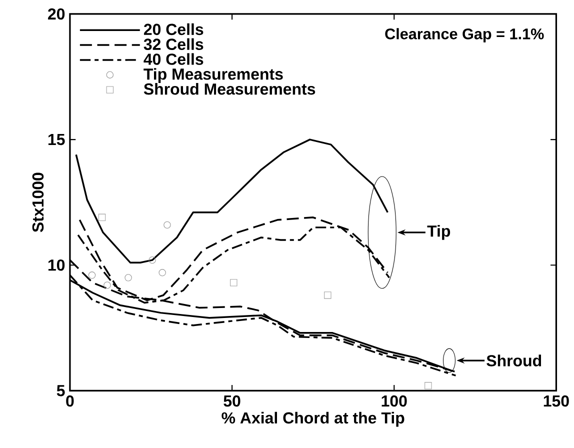 The width and height of the screenshot is (574, 448). Describe the element at coordinates (56, 265) in the screenshot. I see `y-tick-label: 10` at that location.